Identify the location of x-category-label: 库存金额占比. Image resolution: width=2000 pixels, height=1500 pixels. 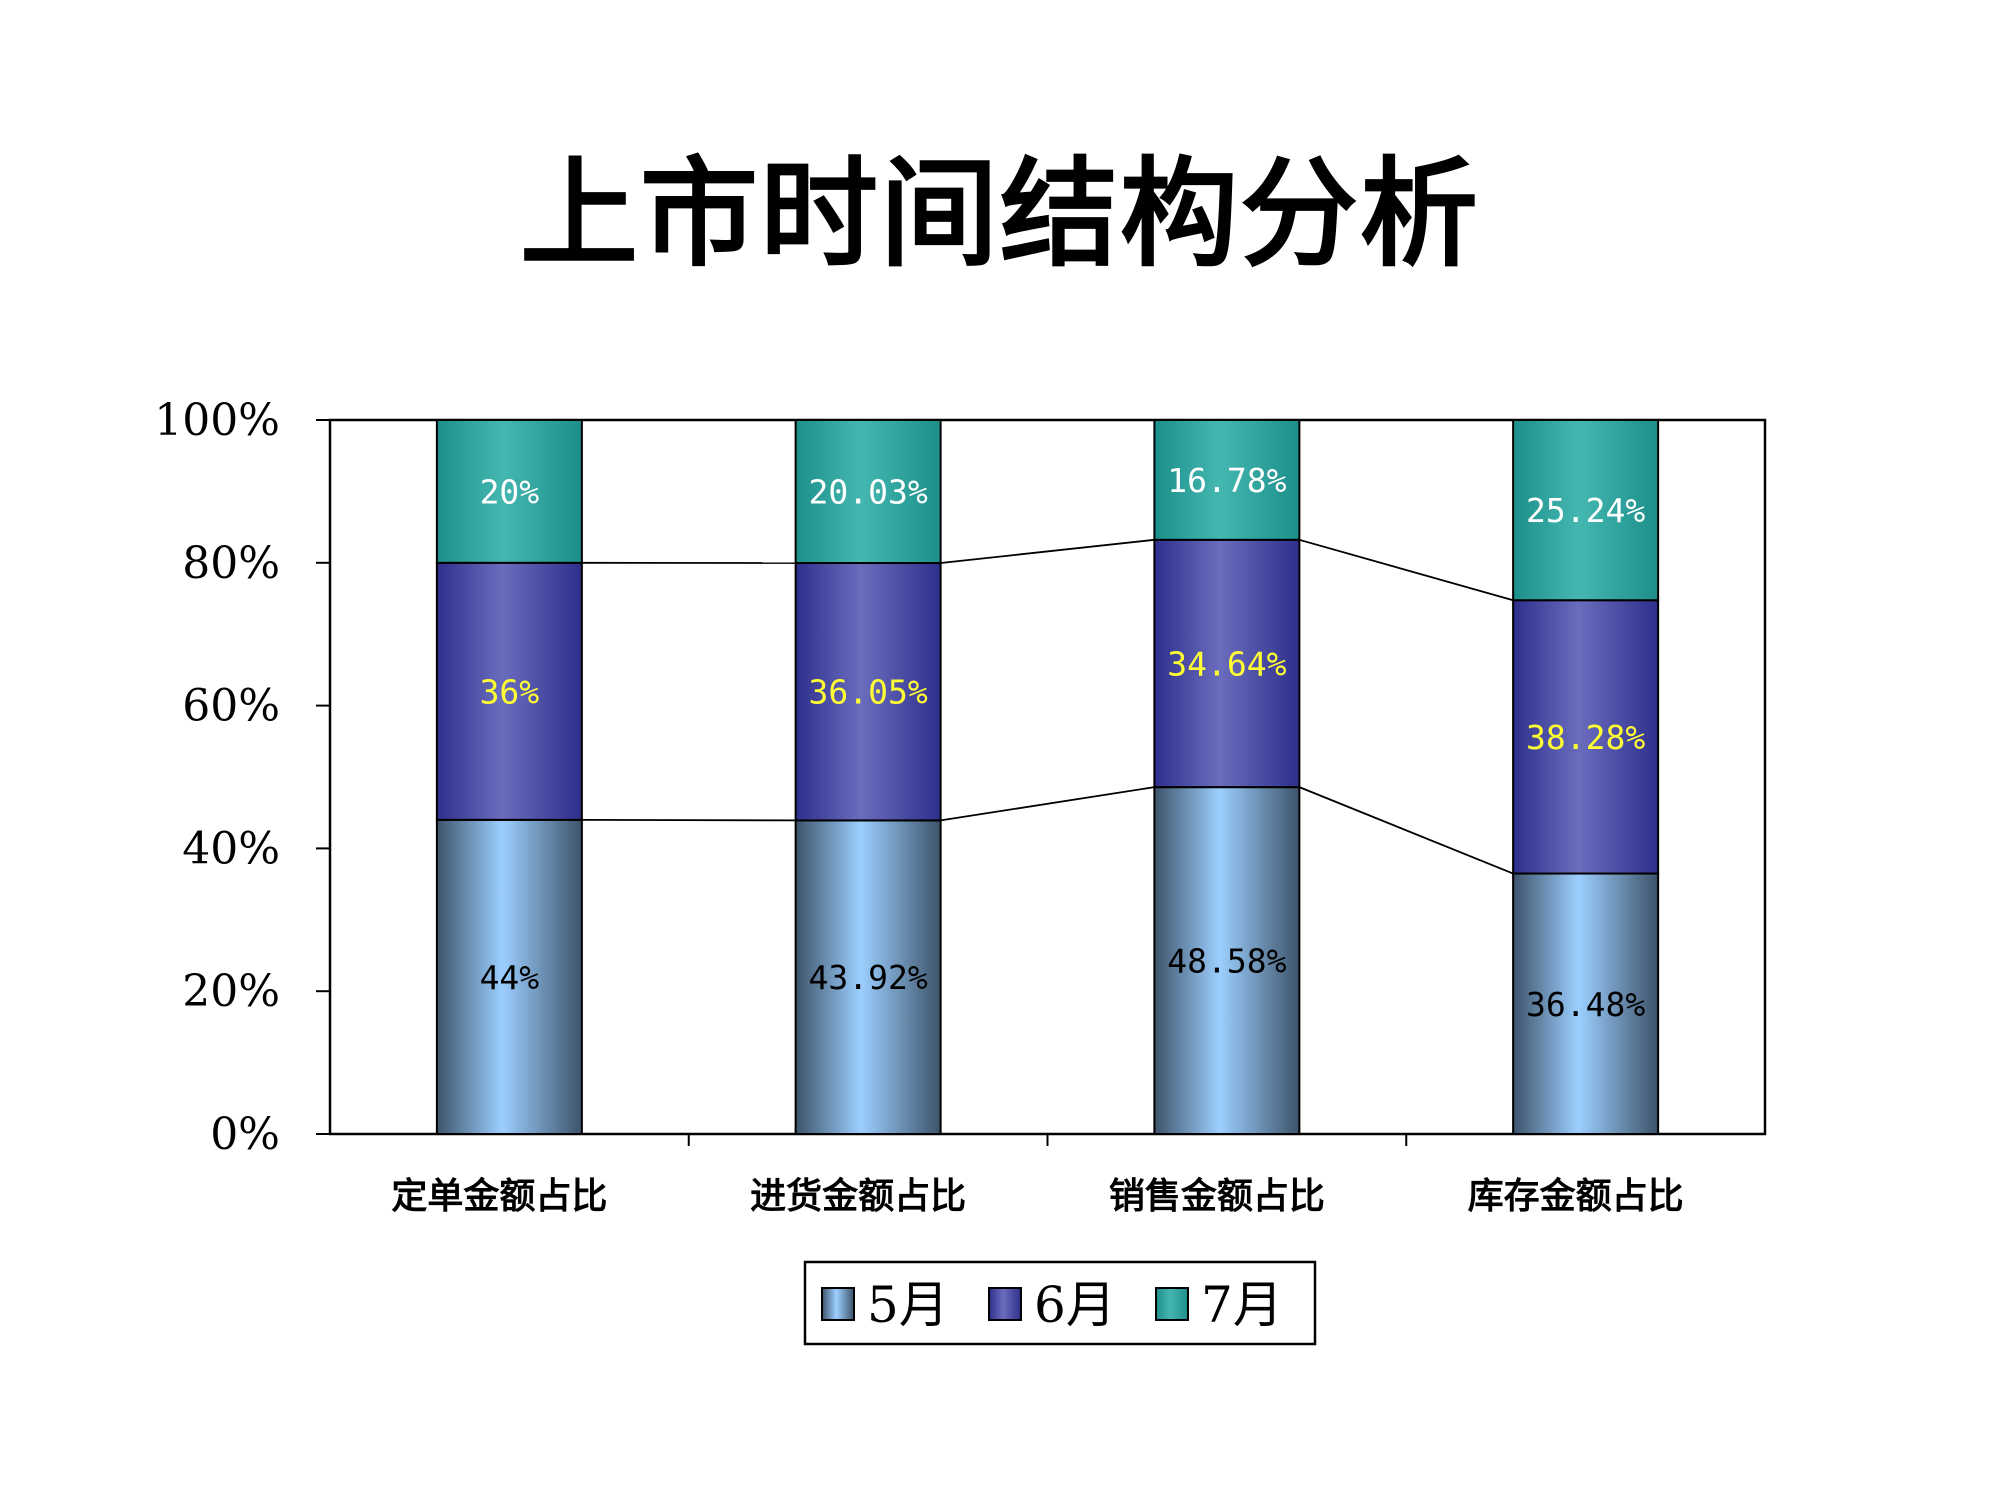
(1576, 1196).